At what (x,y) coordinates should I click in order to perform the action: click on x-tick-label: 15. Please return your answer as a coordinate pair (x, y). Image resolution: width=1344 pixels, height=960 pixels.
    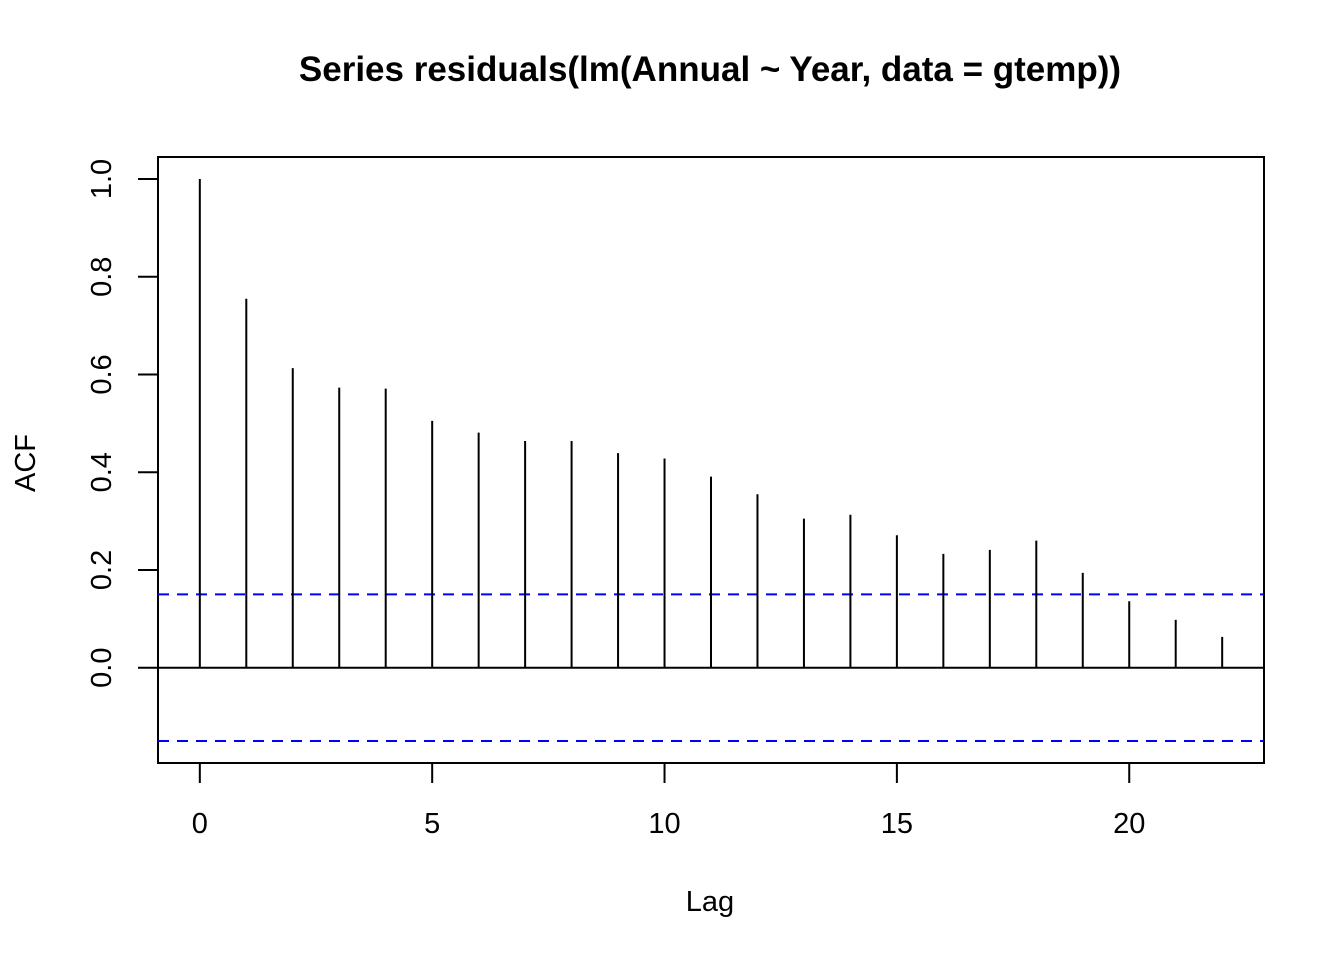
    Looking at the image, I should click on (897, 824).